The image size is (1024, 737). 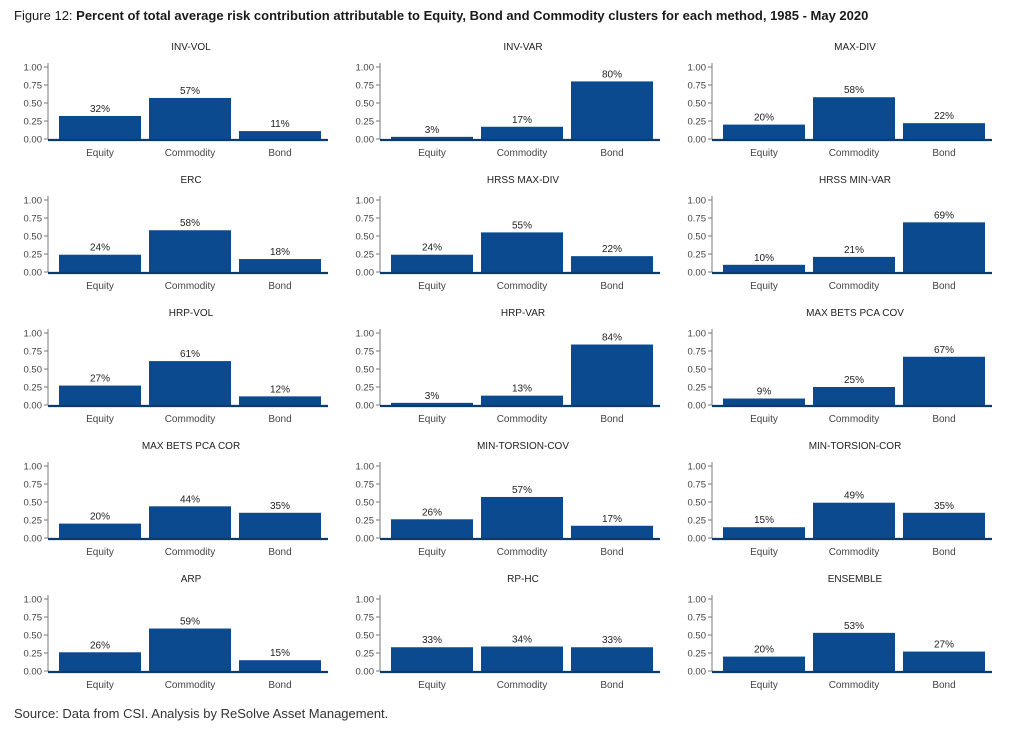 I want to click on data-label: 25%, so click(x=854, y=380).